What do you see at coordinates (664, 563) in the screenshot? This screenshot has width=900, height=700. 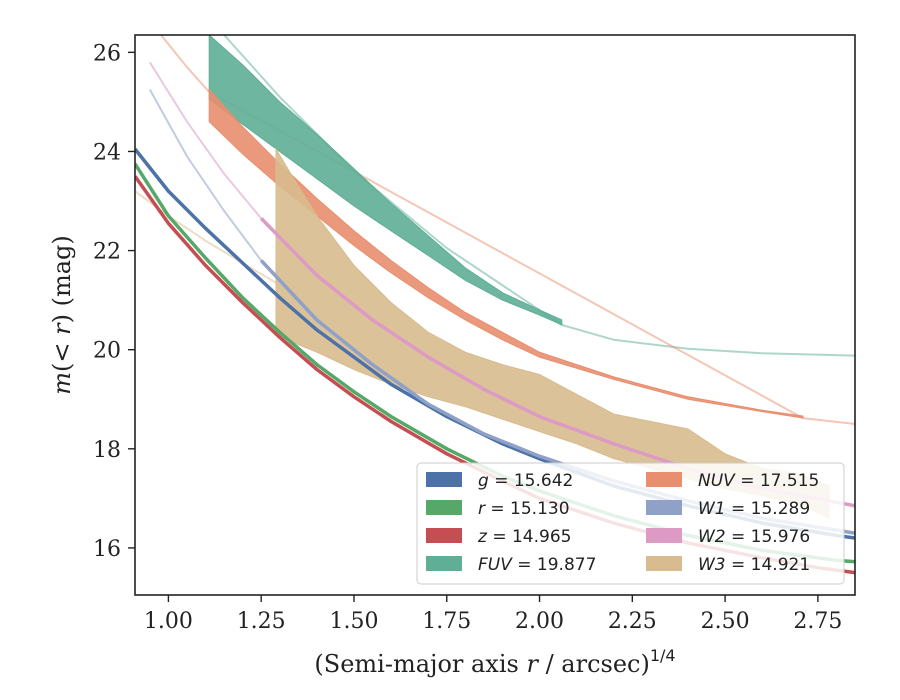 I see `legend-swatch-W3` at bounding box center [664, 563].